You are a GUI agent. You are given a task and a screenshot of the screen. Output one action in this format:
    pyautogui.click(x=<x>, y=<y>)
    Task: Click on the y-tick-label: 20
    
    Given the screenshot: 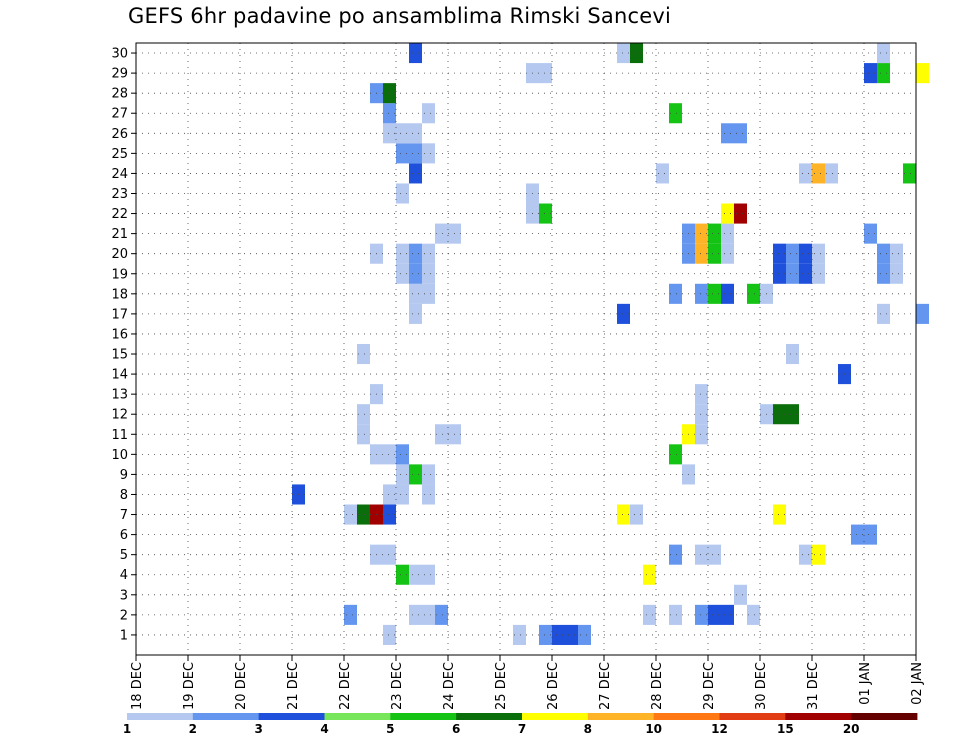 What is the action you would take?
    pyautogui.click(x=119, y=254)
    